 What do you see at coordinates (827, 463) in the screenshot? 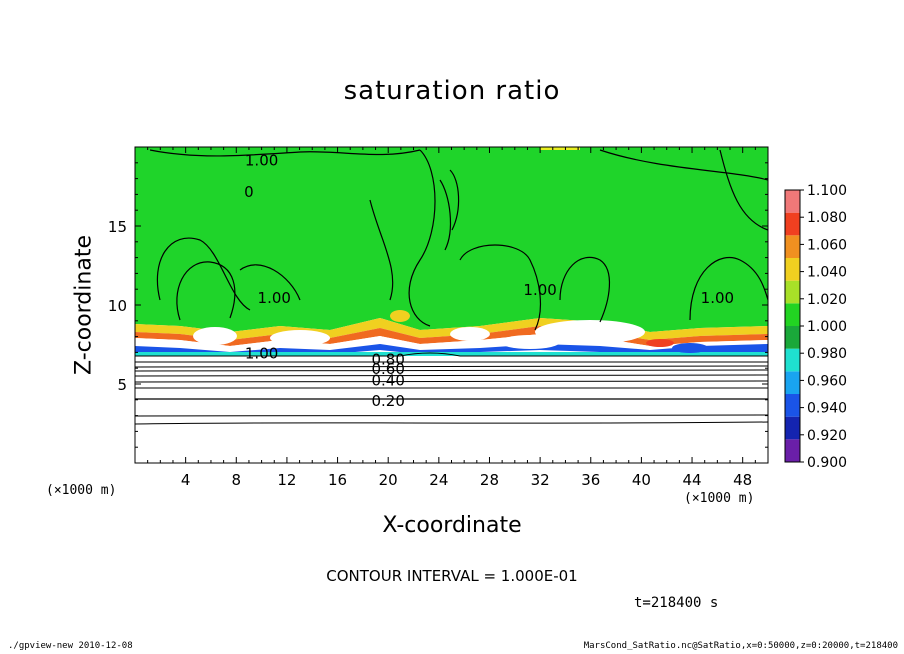
I see `colorbar-label: 0.900` at bounding box center [827, 463].